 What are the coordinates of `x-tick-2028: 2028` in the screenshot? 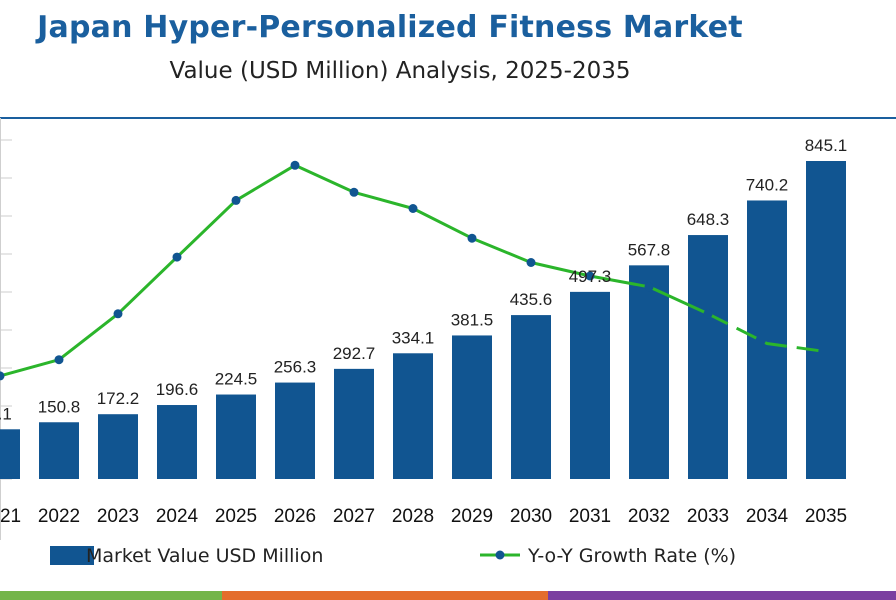 It's located at (413, 516).